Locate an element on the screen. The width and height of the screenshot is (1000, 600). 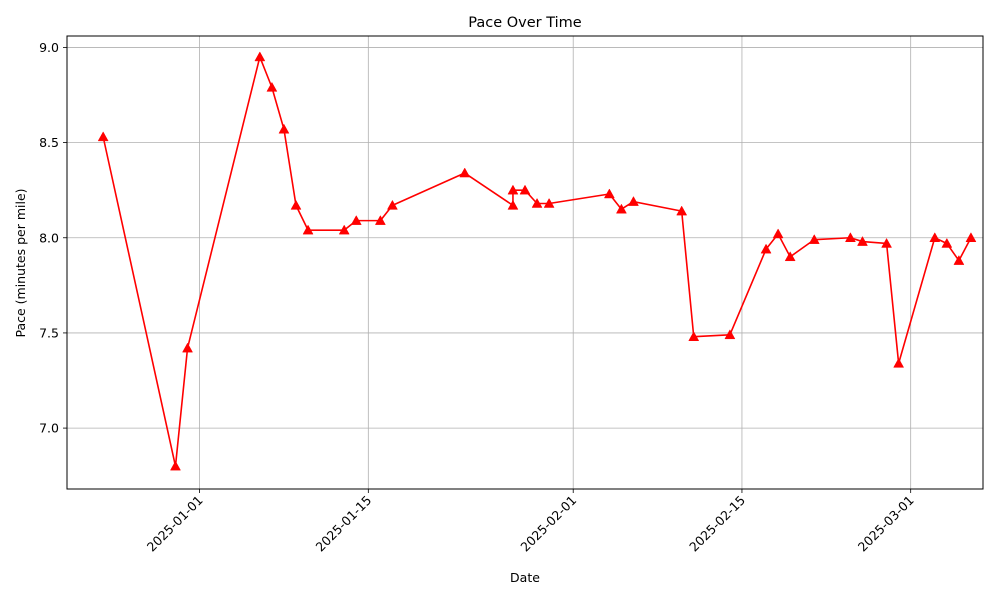
x-tick-label: 2025-02-01 is located at coordinates (548, 524).